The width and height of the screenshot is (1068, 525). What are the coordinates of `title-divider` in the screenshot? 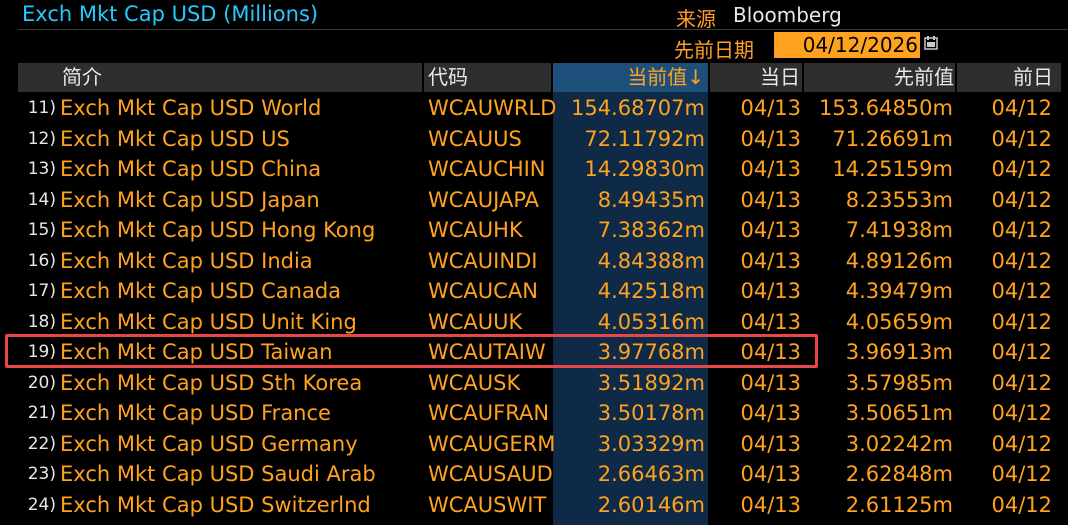 It's located at (543, 29).